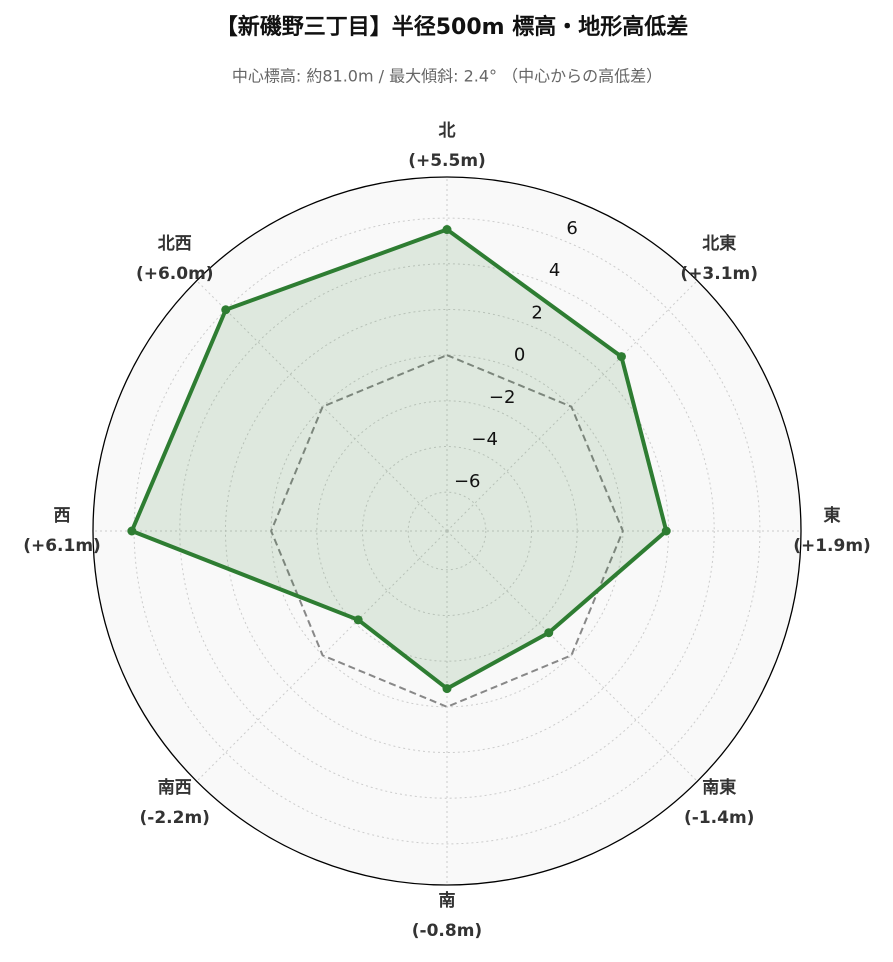 The height and width of the screenshot is (962, 893). Describe the element at coordinates (175, 274) in the screenshot. I see `value-label: (+6.0m)` at that location.